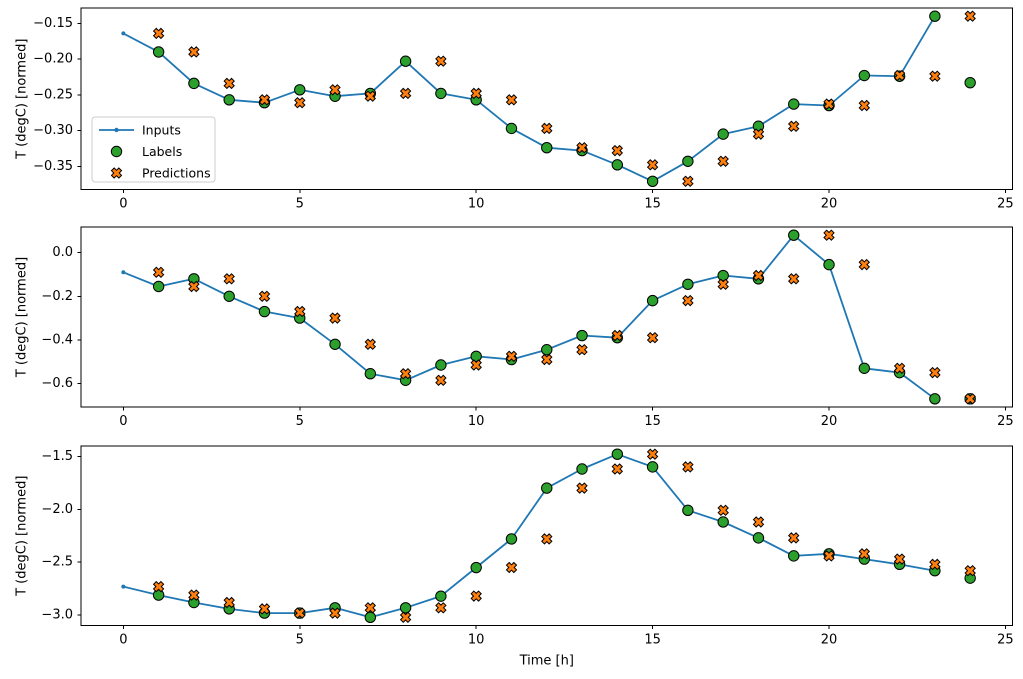 This screenshot has height=679, width=1023. I want to click on y-tick-label: −0.20, so click(53, 59).